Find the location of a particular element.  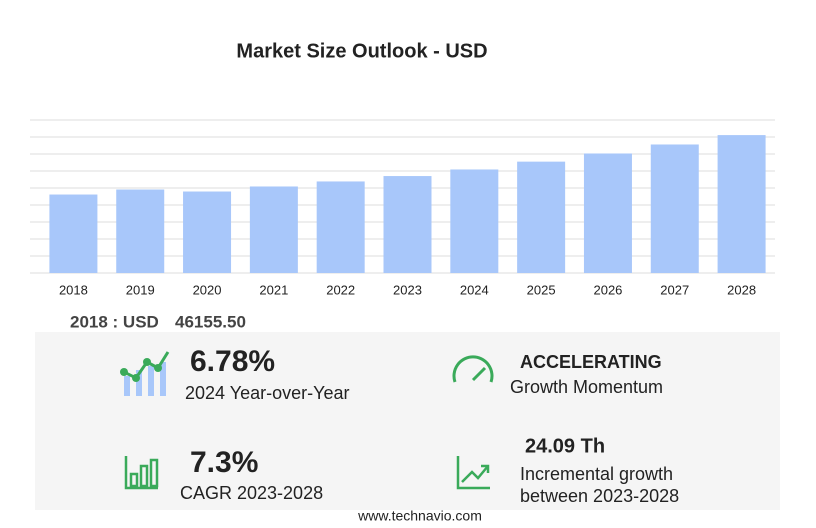

x-tick-label: 2022 is located at coordinates (340, 289).